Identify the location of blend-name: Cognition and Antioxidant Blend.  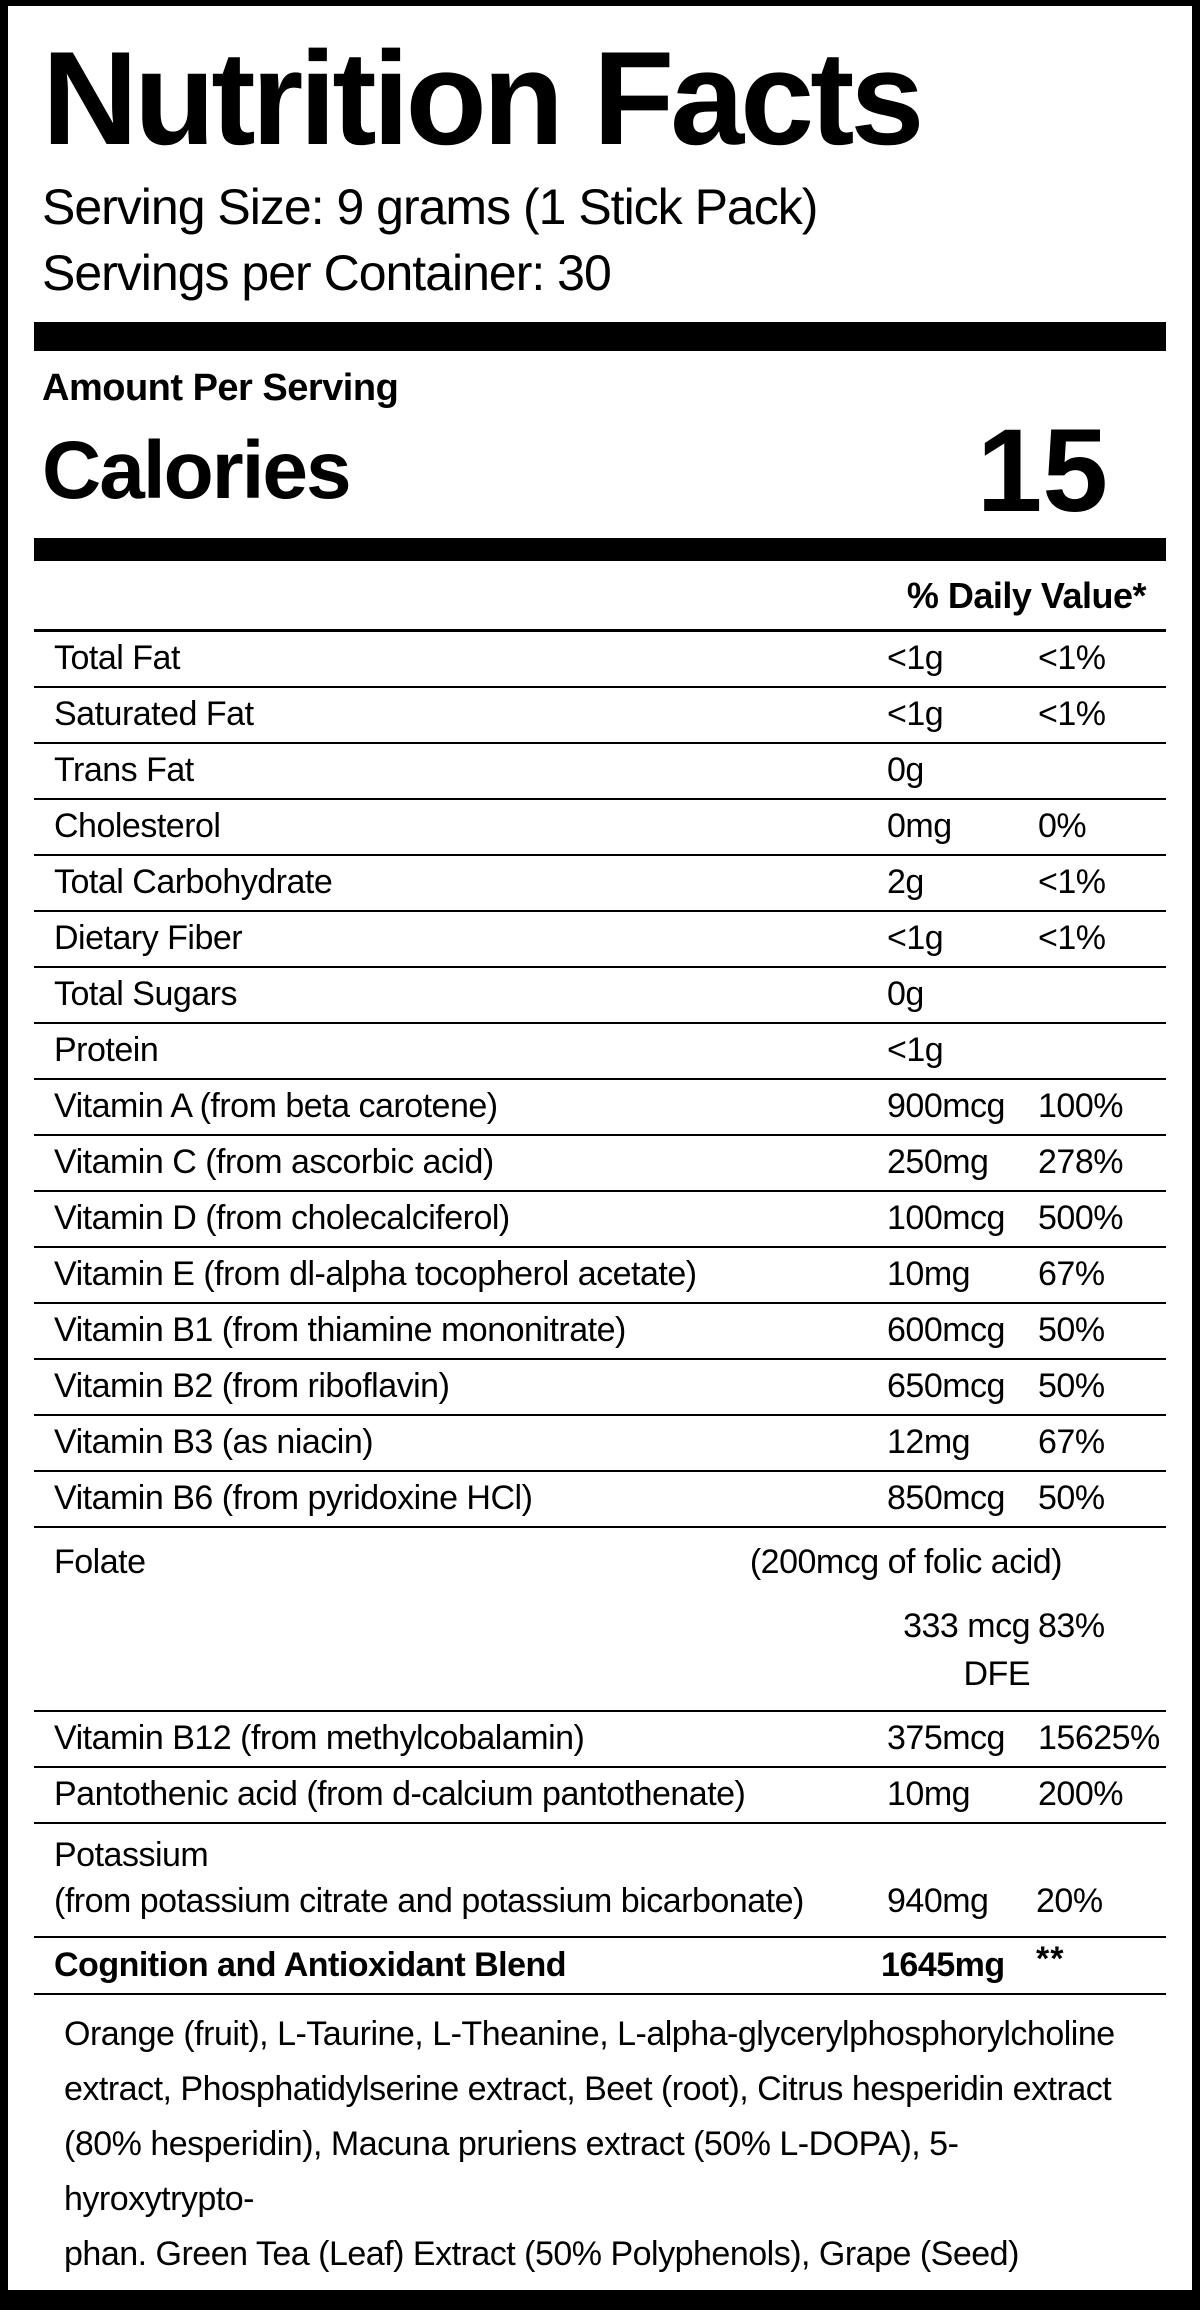
(310, 1964).